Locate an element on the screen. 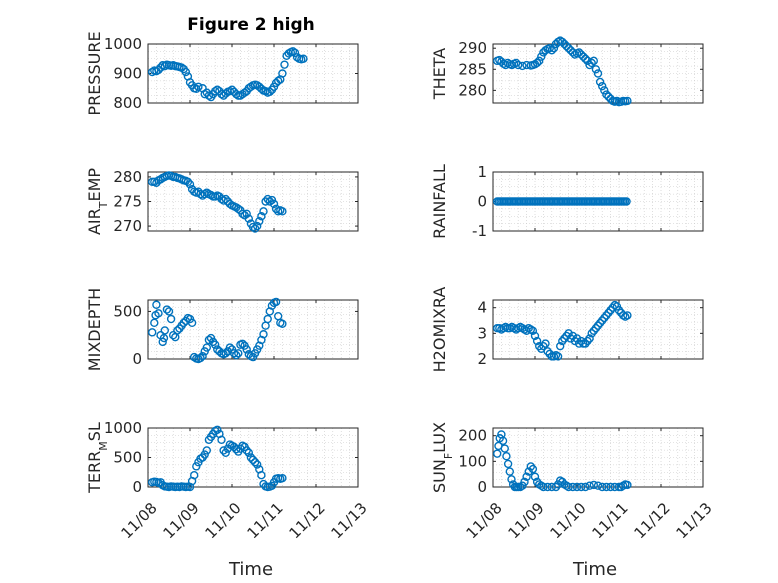  y-tick-label: 3 is located at coordinates (482, 333).